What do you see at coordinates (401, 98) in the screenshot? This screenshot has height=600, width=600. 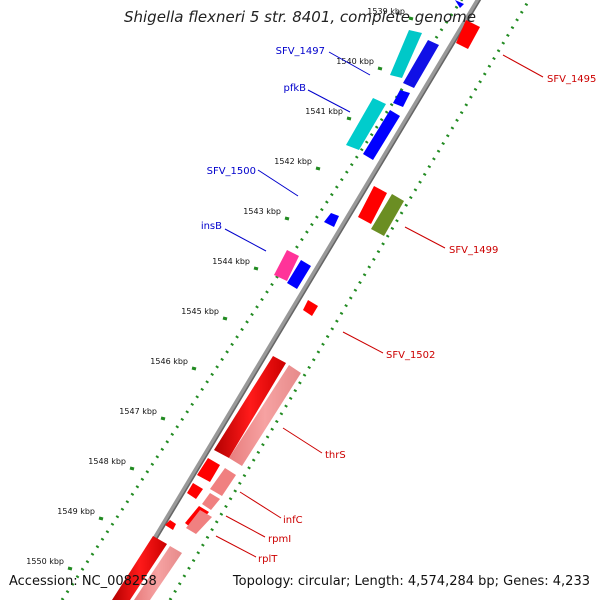 I see `feature-cds-pfkb-small` at bounding box center [401, 98].